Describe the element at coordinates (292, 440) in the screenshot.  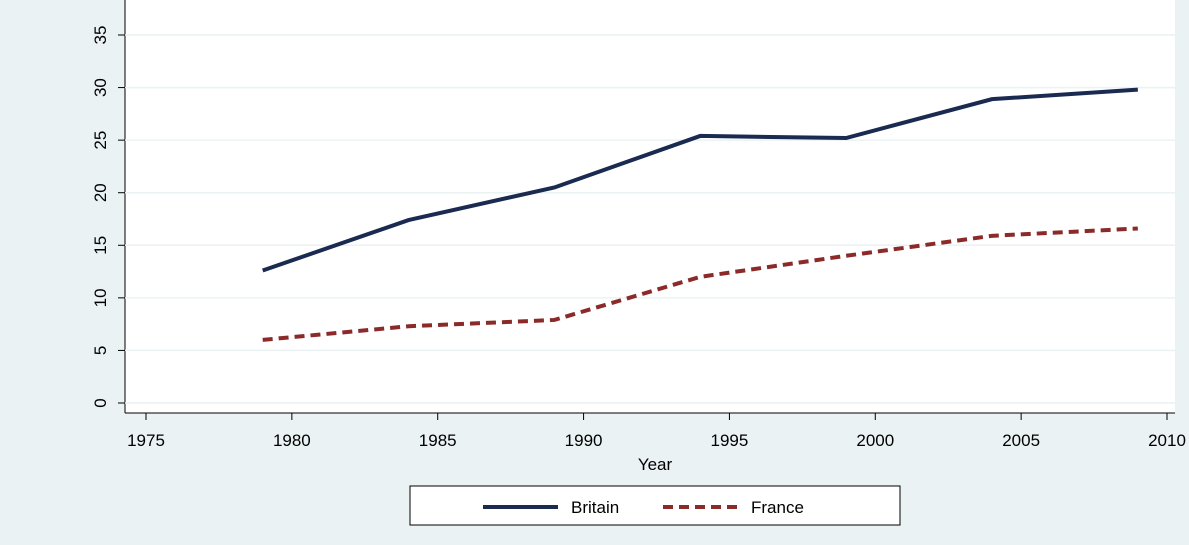
I see `x-tick-label: 1980` at that location.